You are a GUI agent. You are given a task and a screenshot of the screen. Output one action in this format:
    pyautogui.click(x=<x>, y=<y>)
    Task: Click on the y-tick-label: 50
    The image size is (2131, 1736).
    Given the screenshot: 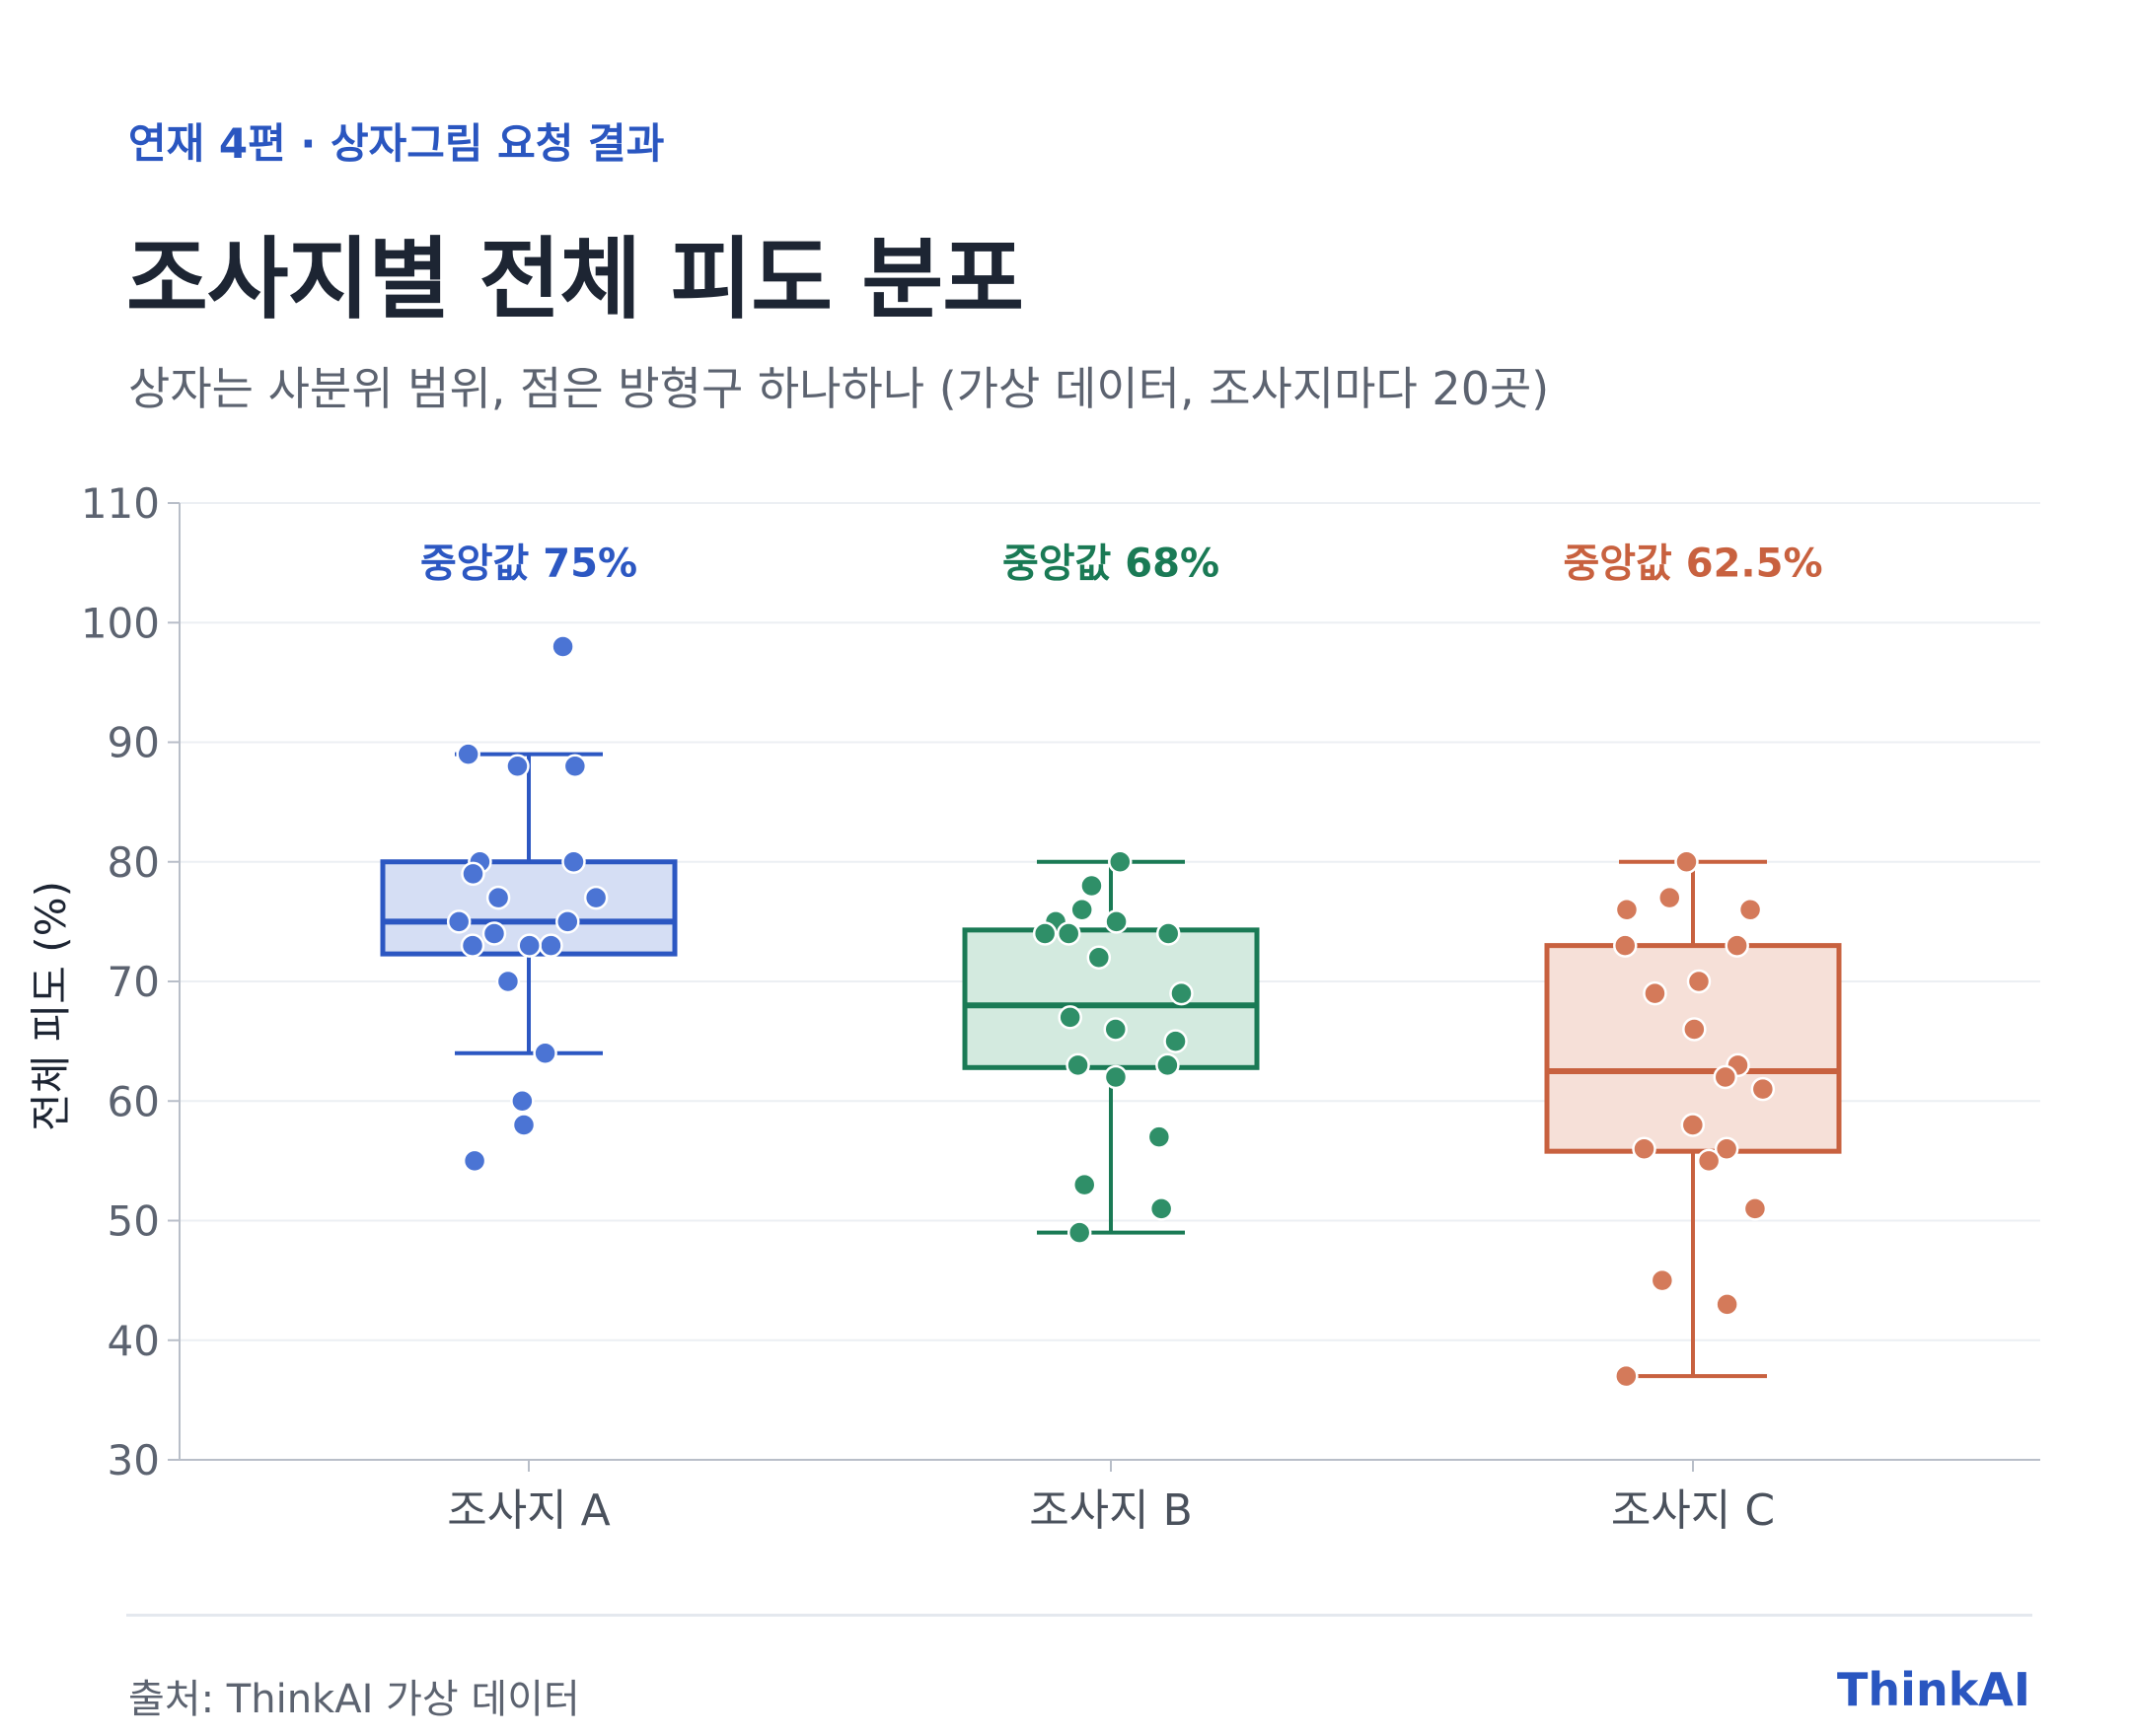 What is the action you would take?
    pyautogui.click(x=134, y=1221)
    